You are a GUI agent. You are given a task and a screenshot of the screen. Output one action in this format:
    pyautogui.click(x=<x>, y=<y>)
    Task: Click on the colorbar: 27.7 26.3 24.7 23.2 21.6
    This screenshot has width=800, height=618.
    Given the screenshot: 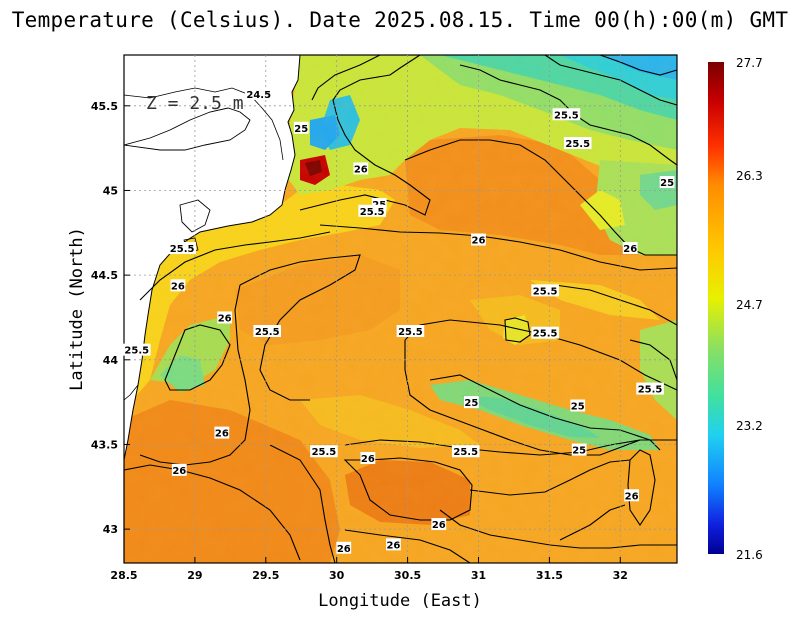 What is the action you would take?
    pyautogui.click(x=735, y=309)
    